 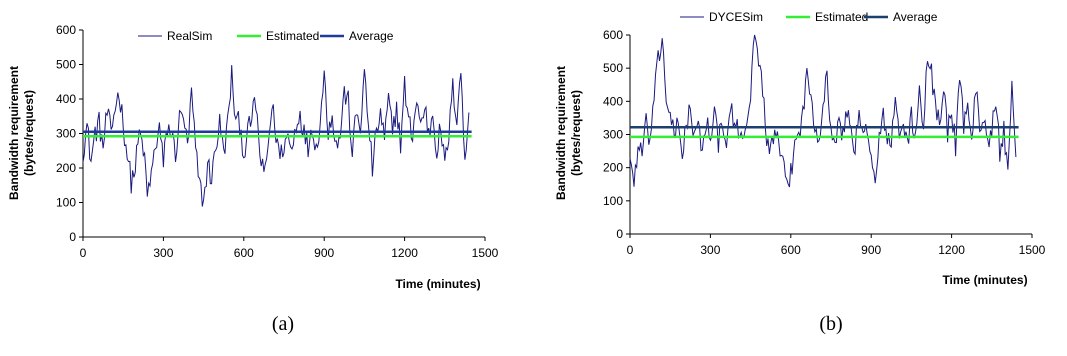 I want to click on legend-label-realsim: RealSim, so click(x=189, y=36).